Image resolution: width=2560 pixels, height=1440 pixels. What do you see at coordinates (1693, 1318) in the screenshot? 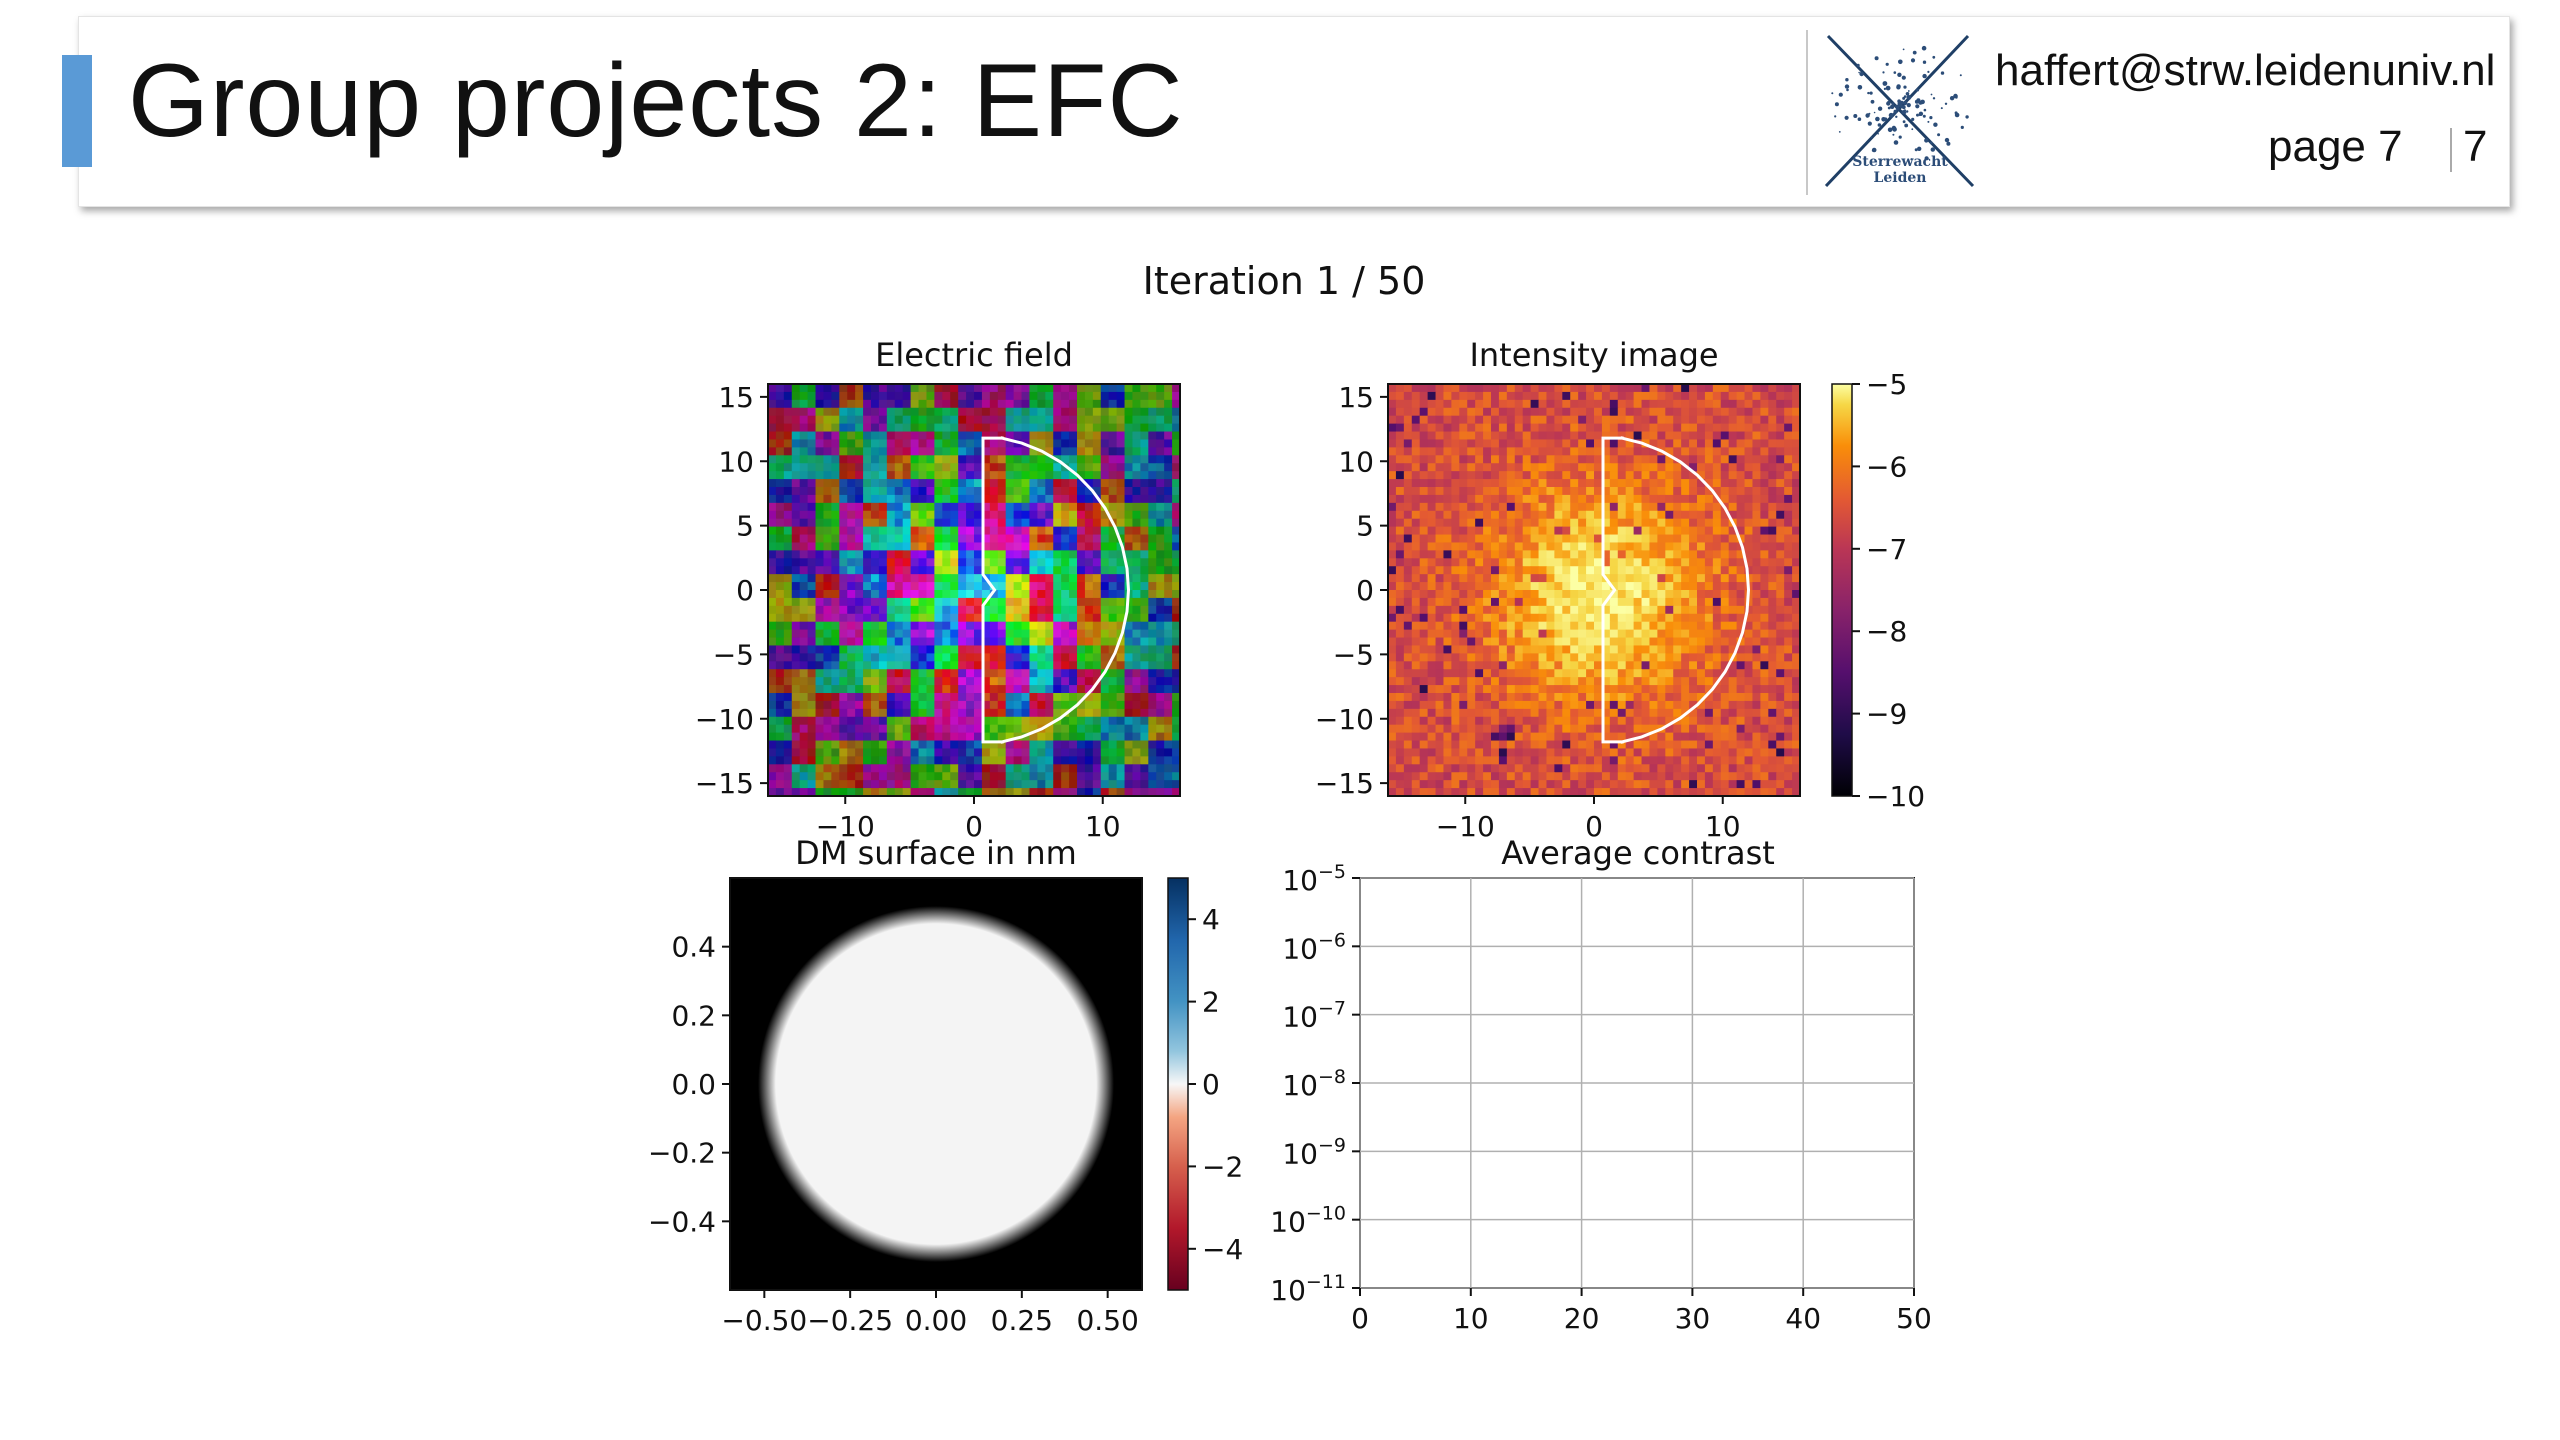
I see `x-tick-label: 30` at bounding box center [1693, 1318].